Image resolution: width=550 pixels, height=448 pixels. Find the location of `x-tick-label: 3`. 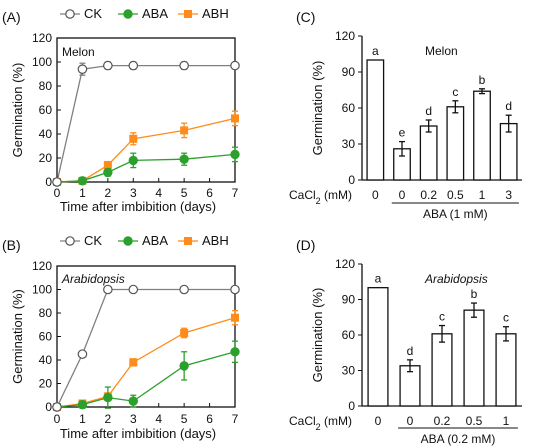

x-tick-label: 3 is located at coordinates (133, 419).